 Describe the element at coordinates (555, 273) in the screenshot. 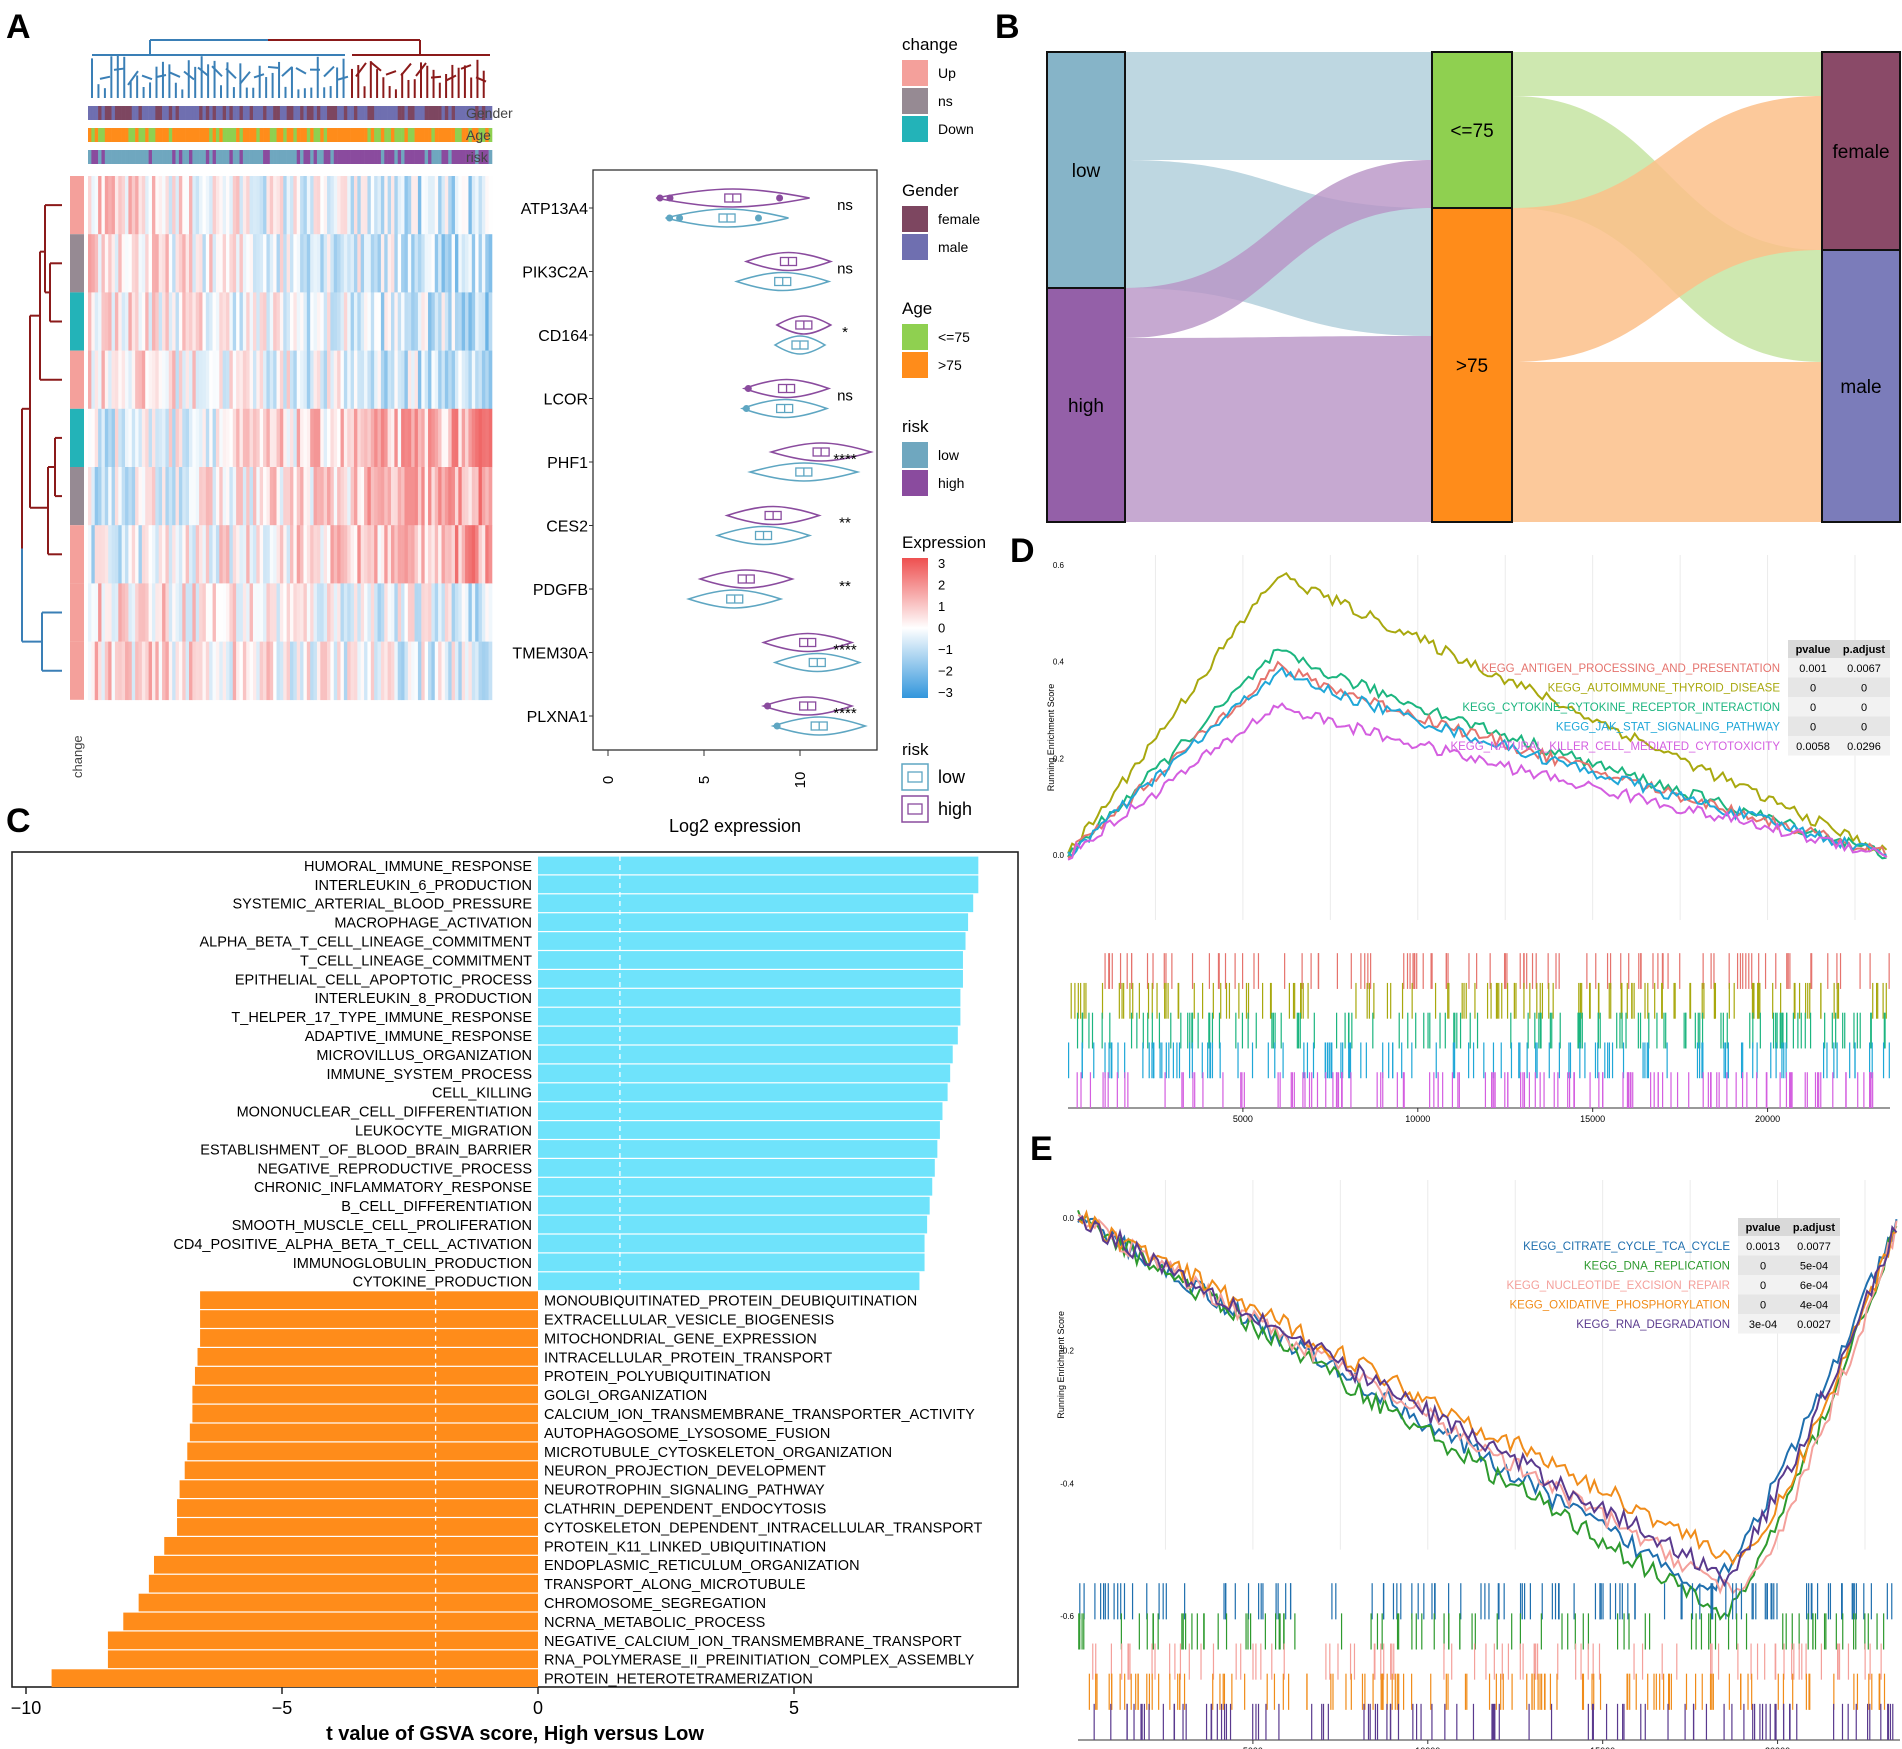

I see `gene-label-pik3c2a: PIK3C2A` at that location.